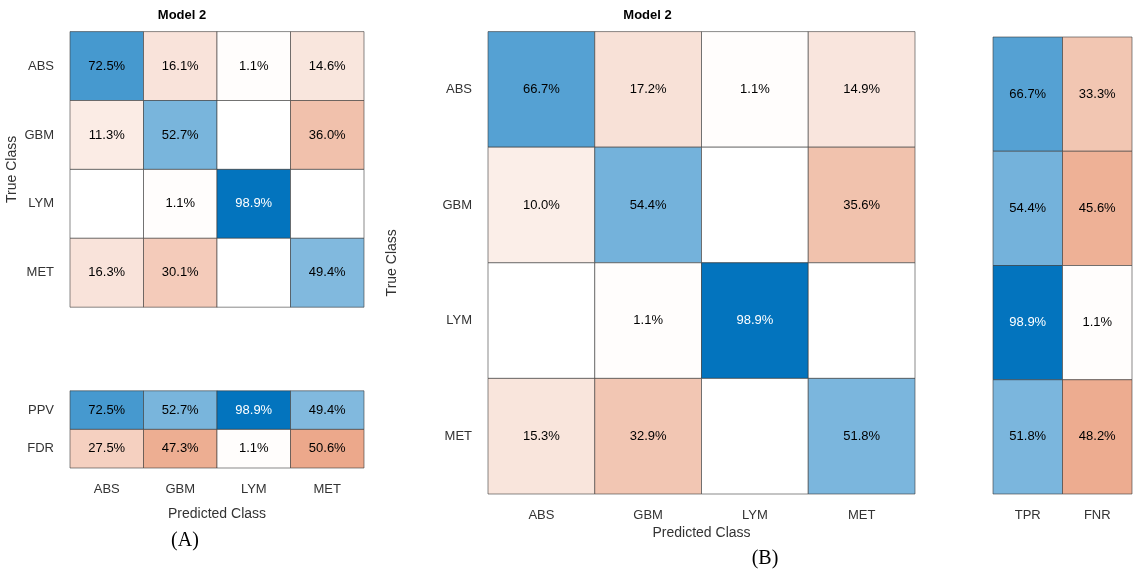 The width and height of the screenshot is (1143, 572). What do you see at coordinates (1097, 207) in the screenshot?
I see `data-label: 45.6%` at bounding box center [1097, 207].